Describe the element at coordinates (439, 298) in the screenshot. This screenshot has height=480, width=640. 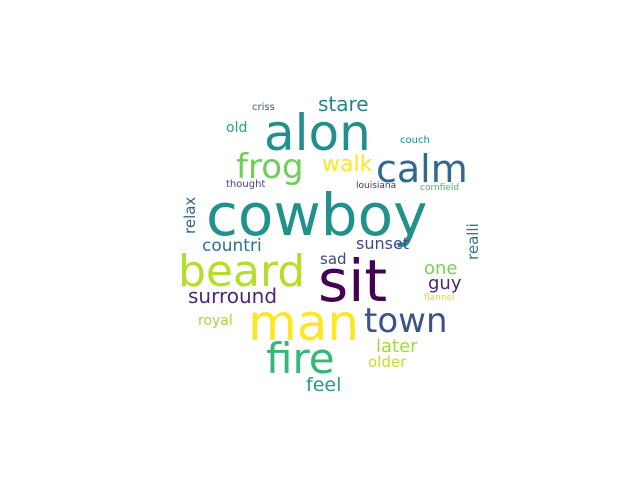
I see `word-flannel: flannel` at that location.